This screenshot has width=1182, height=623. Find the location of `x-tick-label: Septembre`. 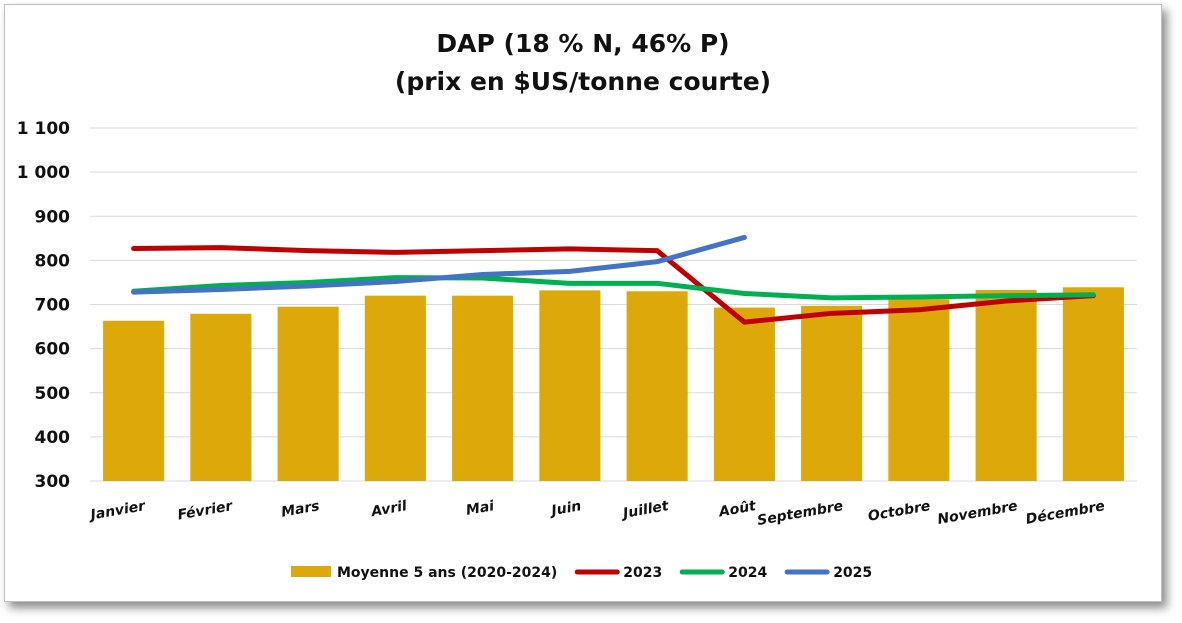

x-tick-label: Septembre is located at coordinates (800, 513).